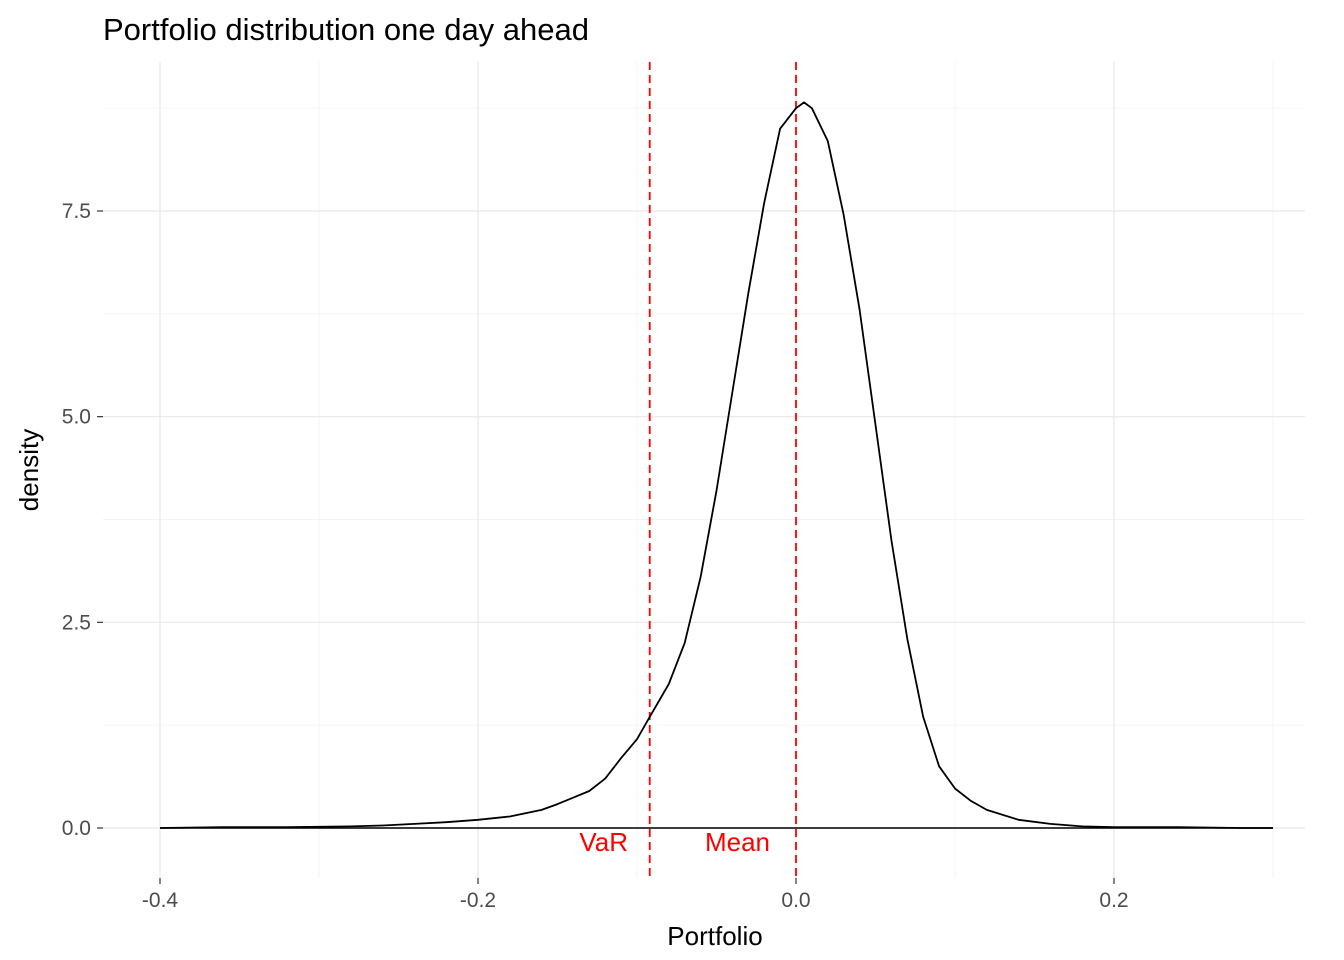 The image size is (1344, 960). Describe the element at coordinates (82, 520) in the screenshot. I see `y-axis: 0.0 2.5 5.0 7.5` at that location.